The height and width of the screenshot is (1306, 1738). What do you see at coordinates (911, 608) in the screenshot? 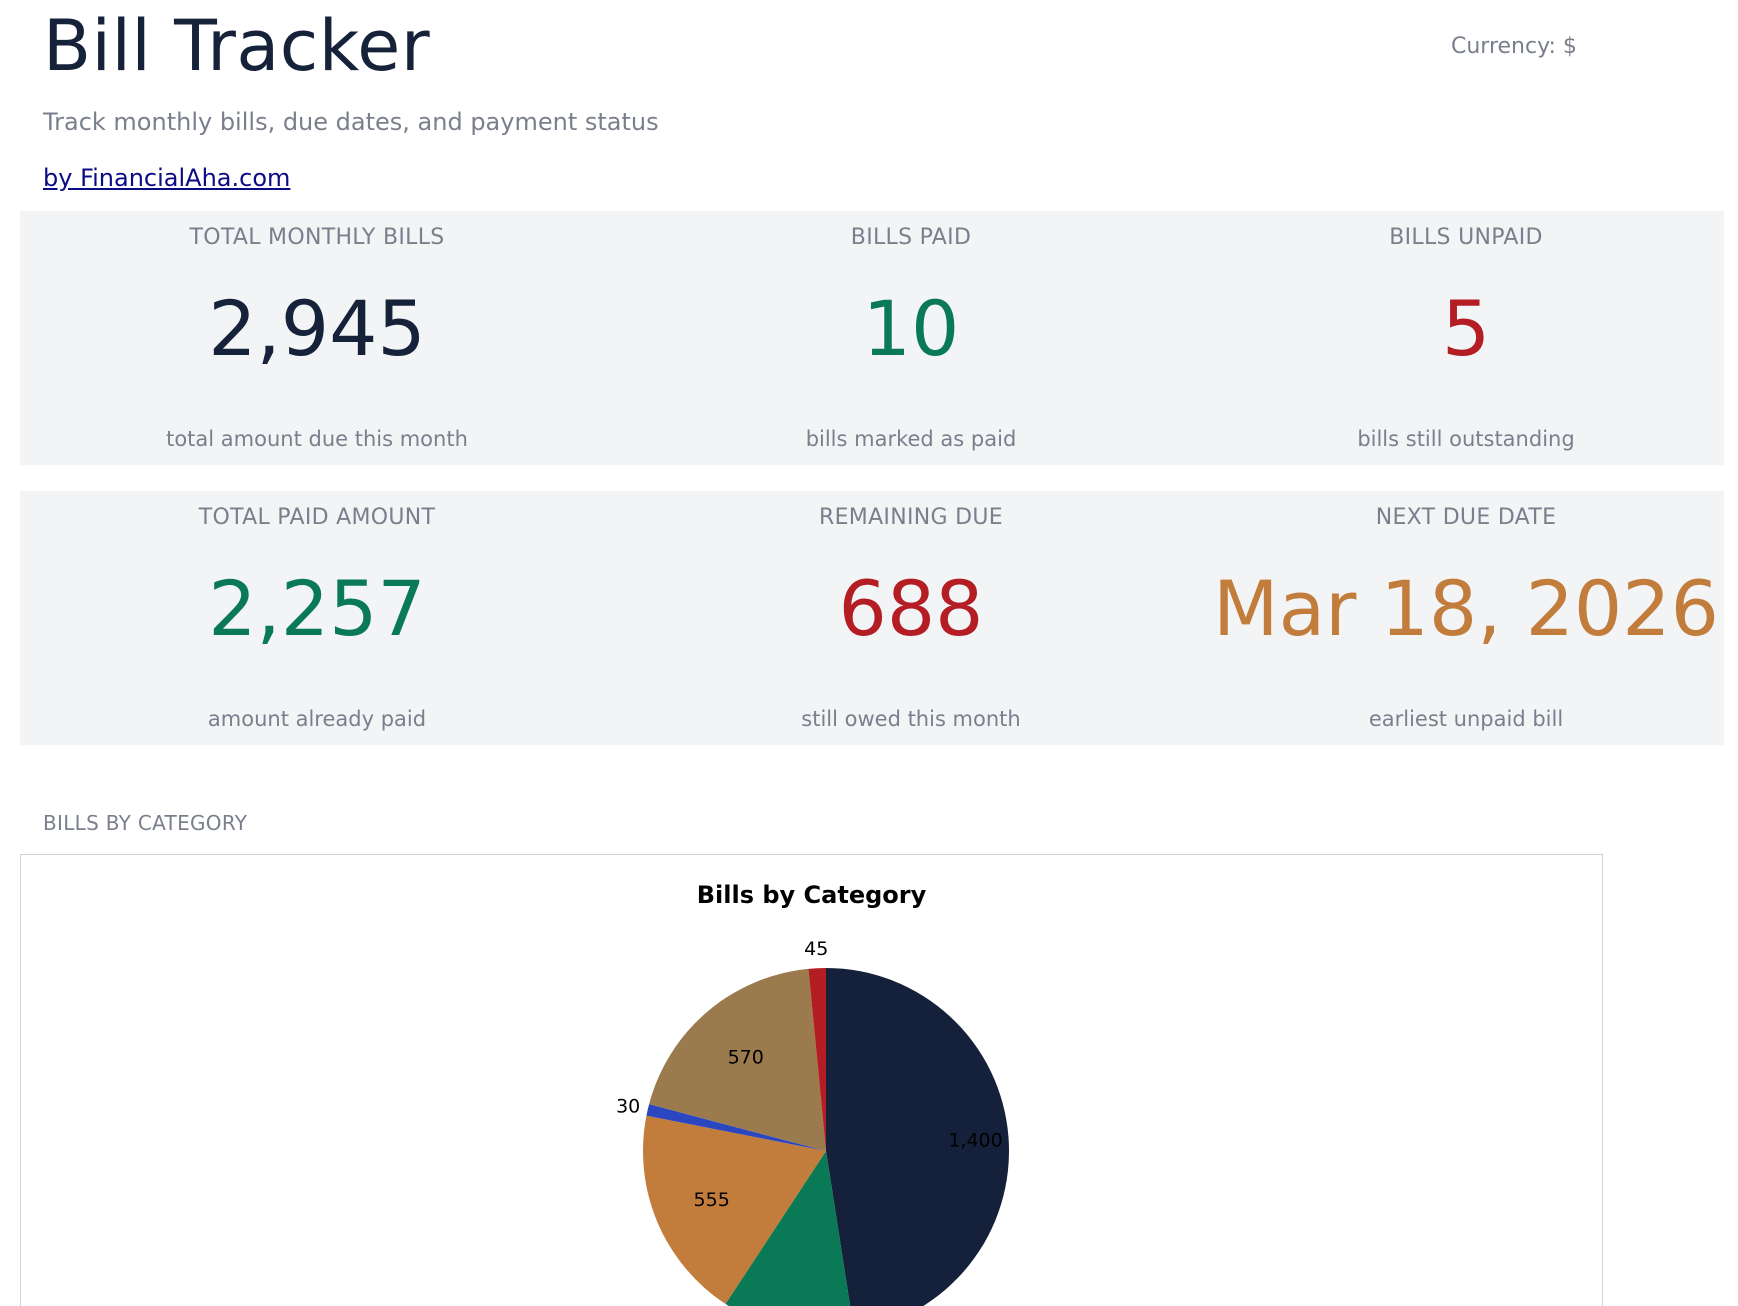
I see `kpi-value: 688` at bounding box center [911, 608].